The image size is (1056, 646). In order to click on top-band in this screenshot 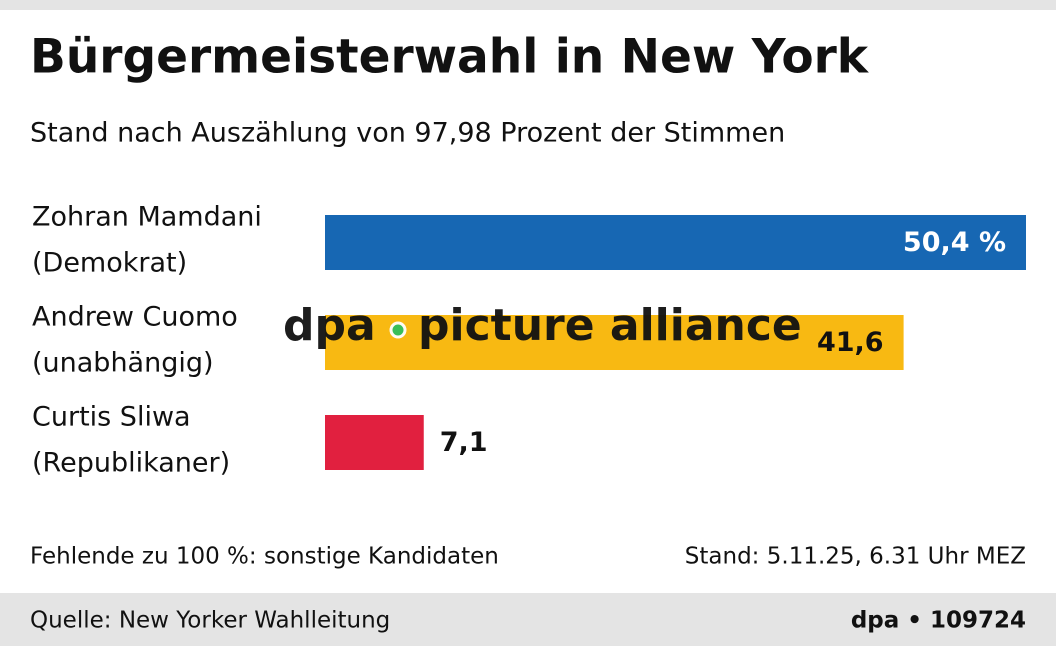, I will do `click(528, 5)`.